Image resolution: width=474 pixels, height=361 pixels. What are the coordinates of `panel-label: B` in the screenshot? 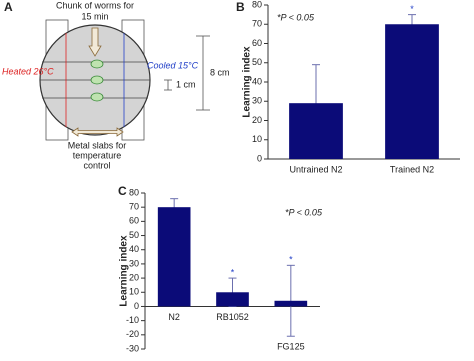 It's located at (240, 7).